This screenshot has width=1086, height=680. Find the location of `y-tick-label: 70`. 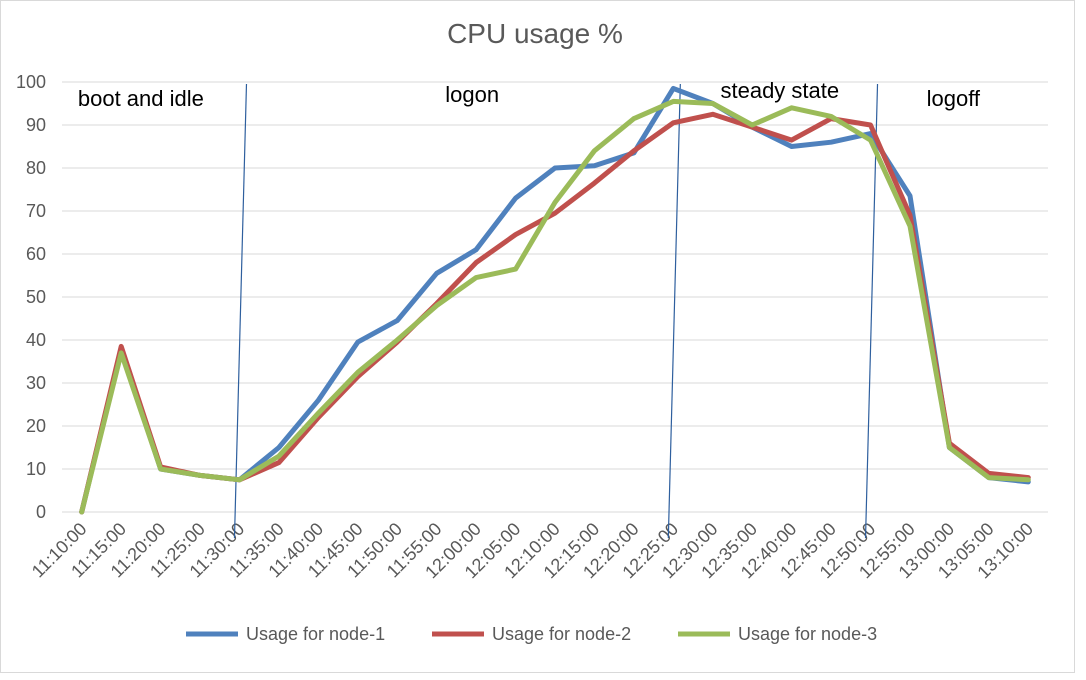

y-tick-label: 70 is located at coordinates (36, 211).